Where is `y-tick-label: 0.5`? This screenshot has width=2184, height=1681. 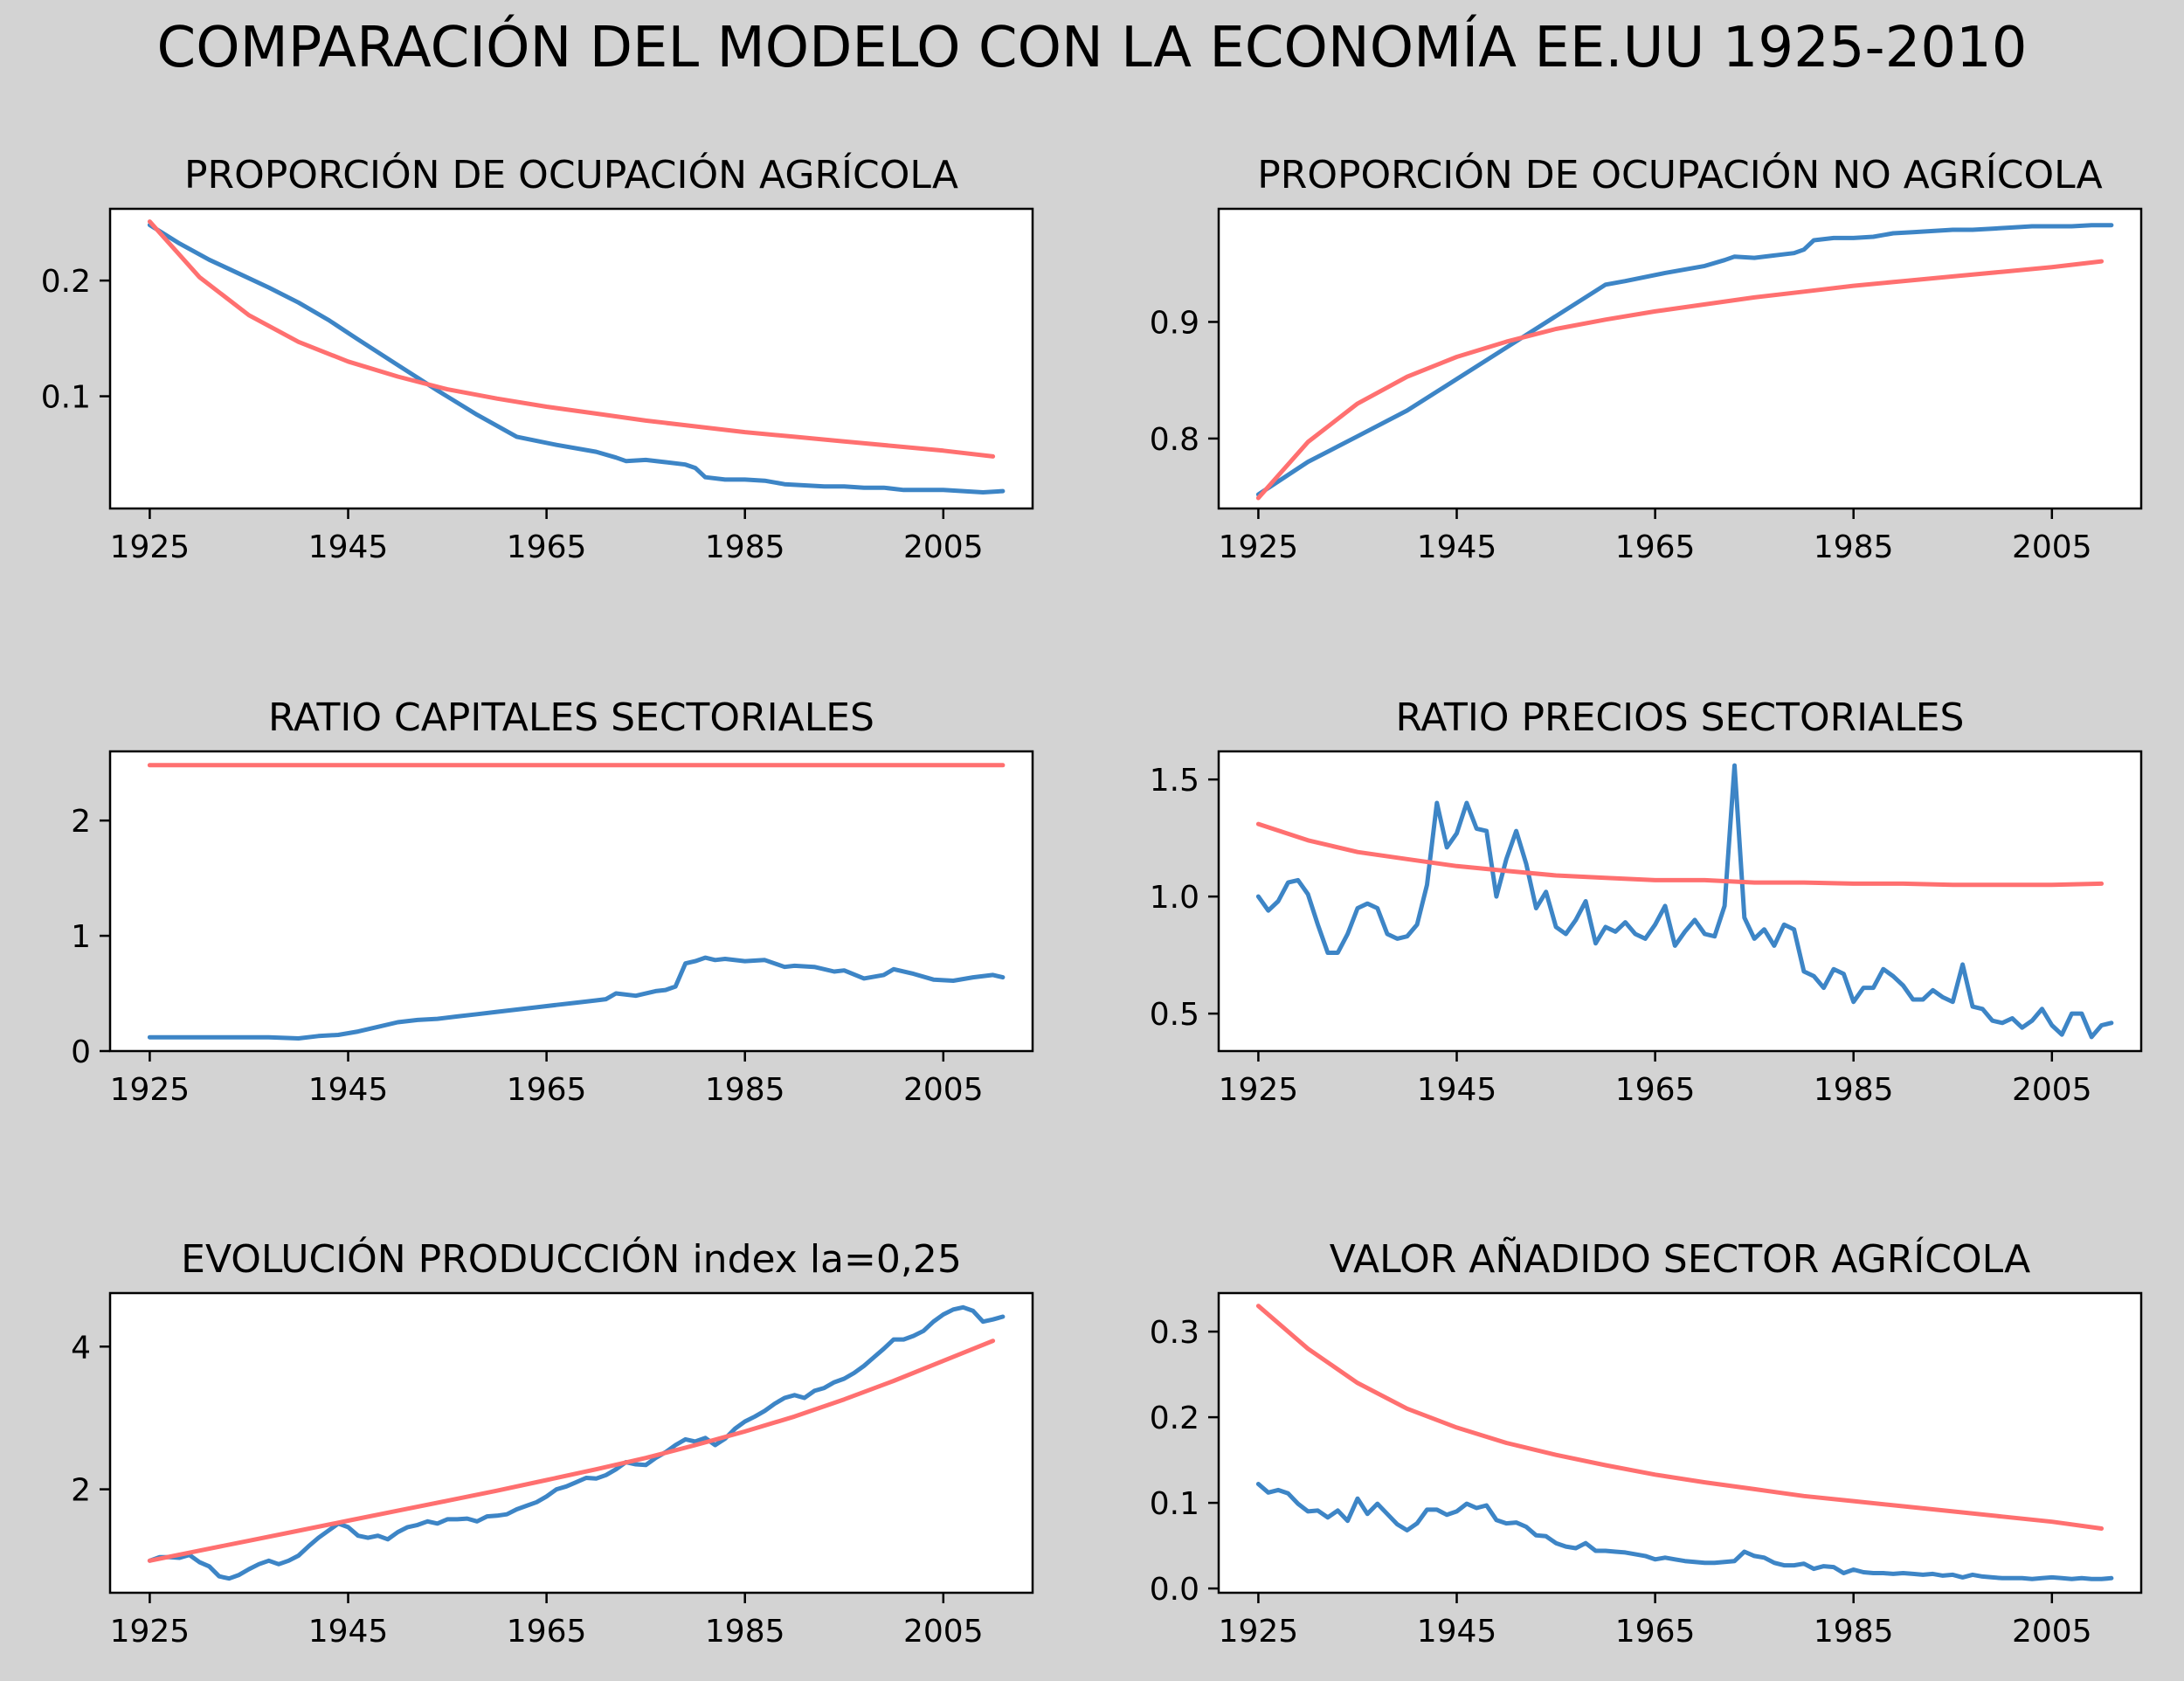
y-tick-label: 0.5 is located at coordinates (1174, 1015).